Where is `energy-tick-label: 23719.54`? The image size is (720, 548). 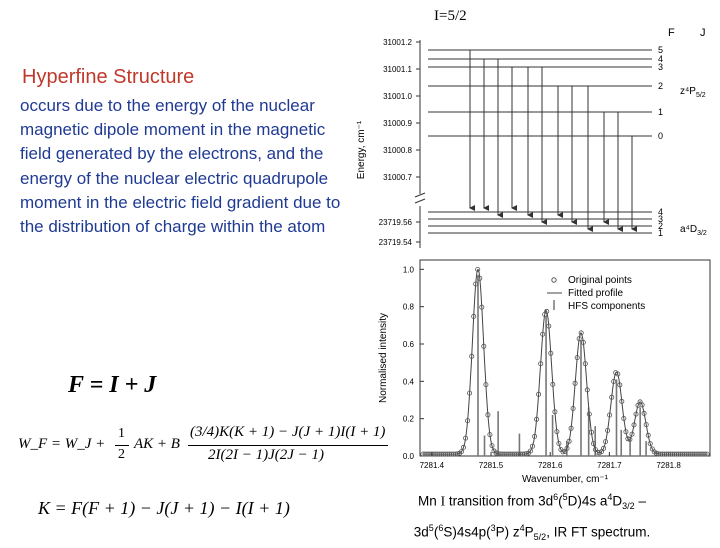
energy-tick-label: 23719.54 is located at coordinates (396, 242).